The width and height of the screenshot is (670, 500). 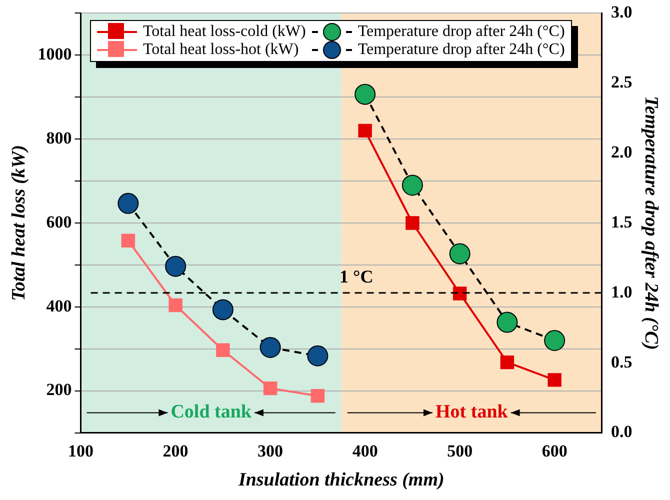 I want to click on y2-axis-title: Temperature drop after 24h (°C), so click(x=651, y=223).